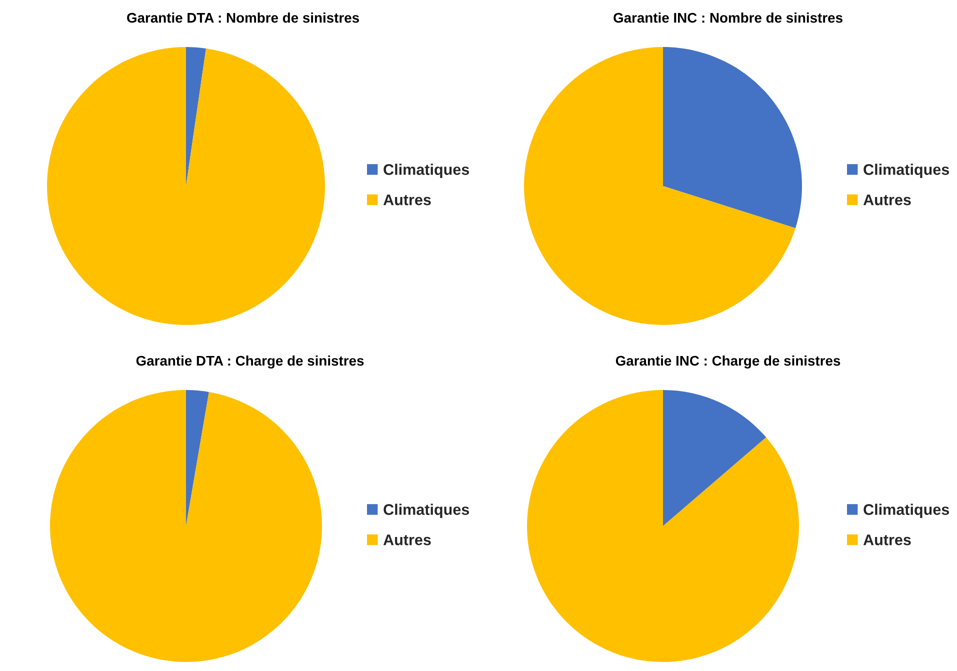 Image resolution: width=957 pixels, height=671 pixels. What do you see at coordinates (728, 362) in the screenshot?
I see `chart-title: Garantie INC : Charge de sinistres` at bounding box center [728, 362].